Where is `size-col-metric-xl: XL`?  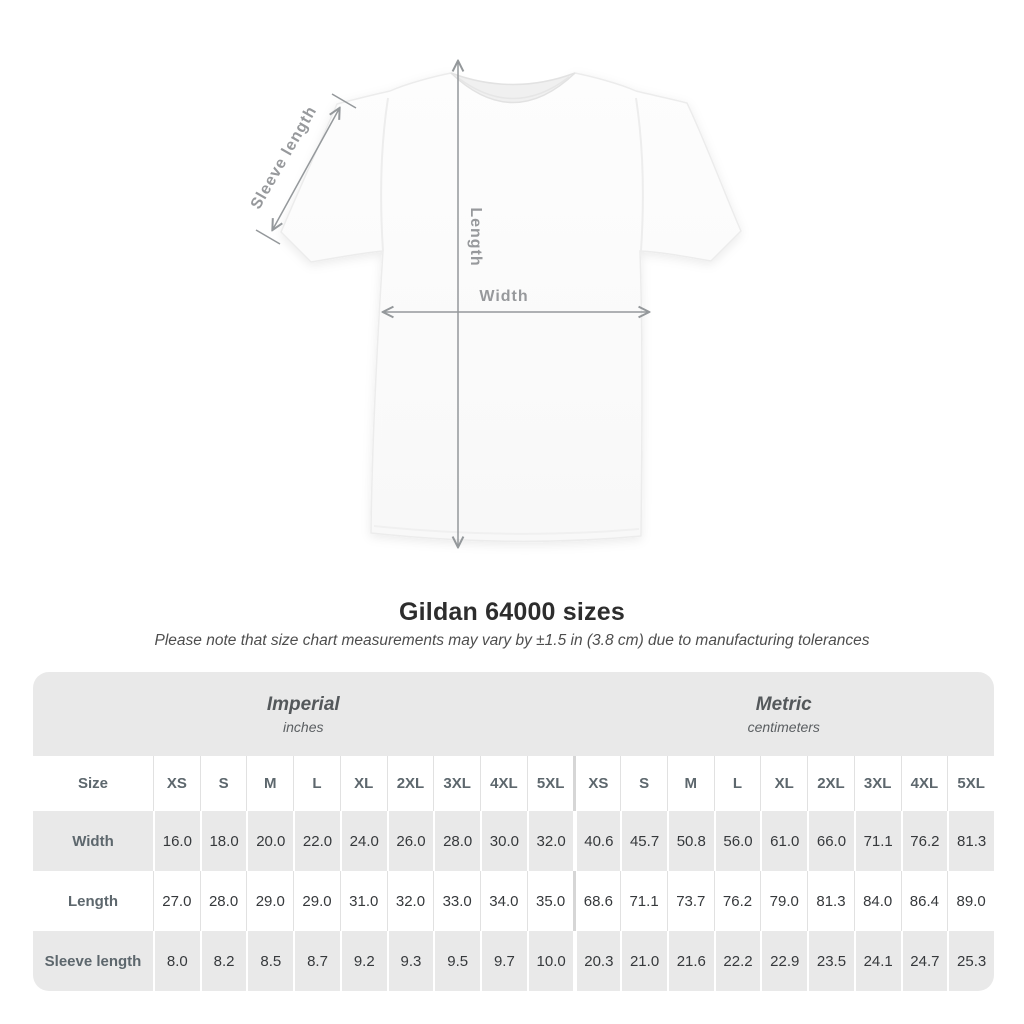 size-col-metric-xl: XL is located at coordinates (783, 783).